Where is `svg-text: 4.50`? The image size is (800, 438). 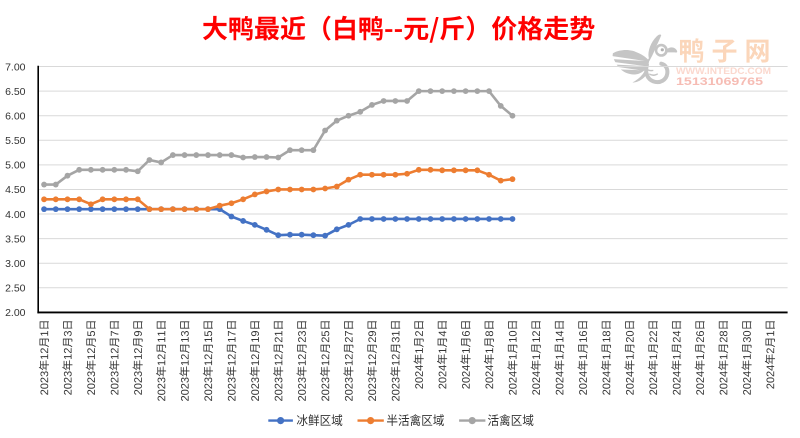
svg-text: 4.50 is located at coordinates (15, 190).